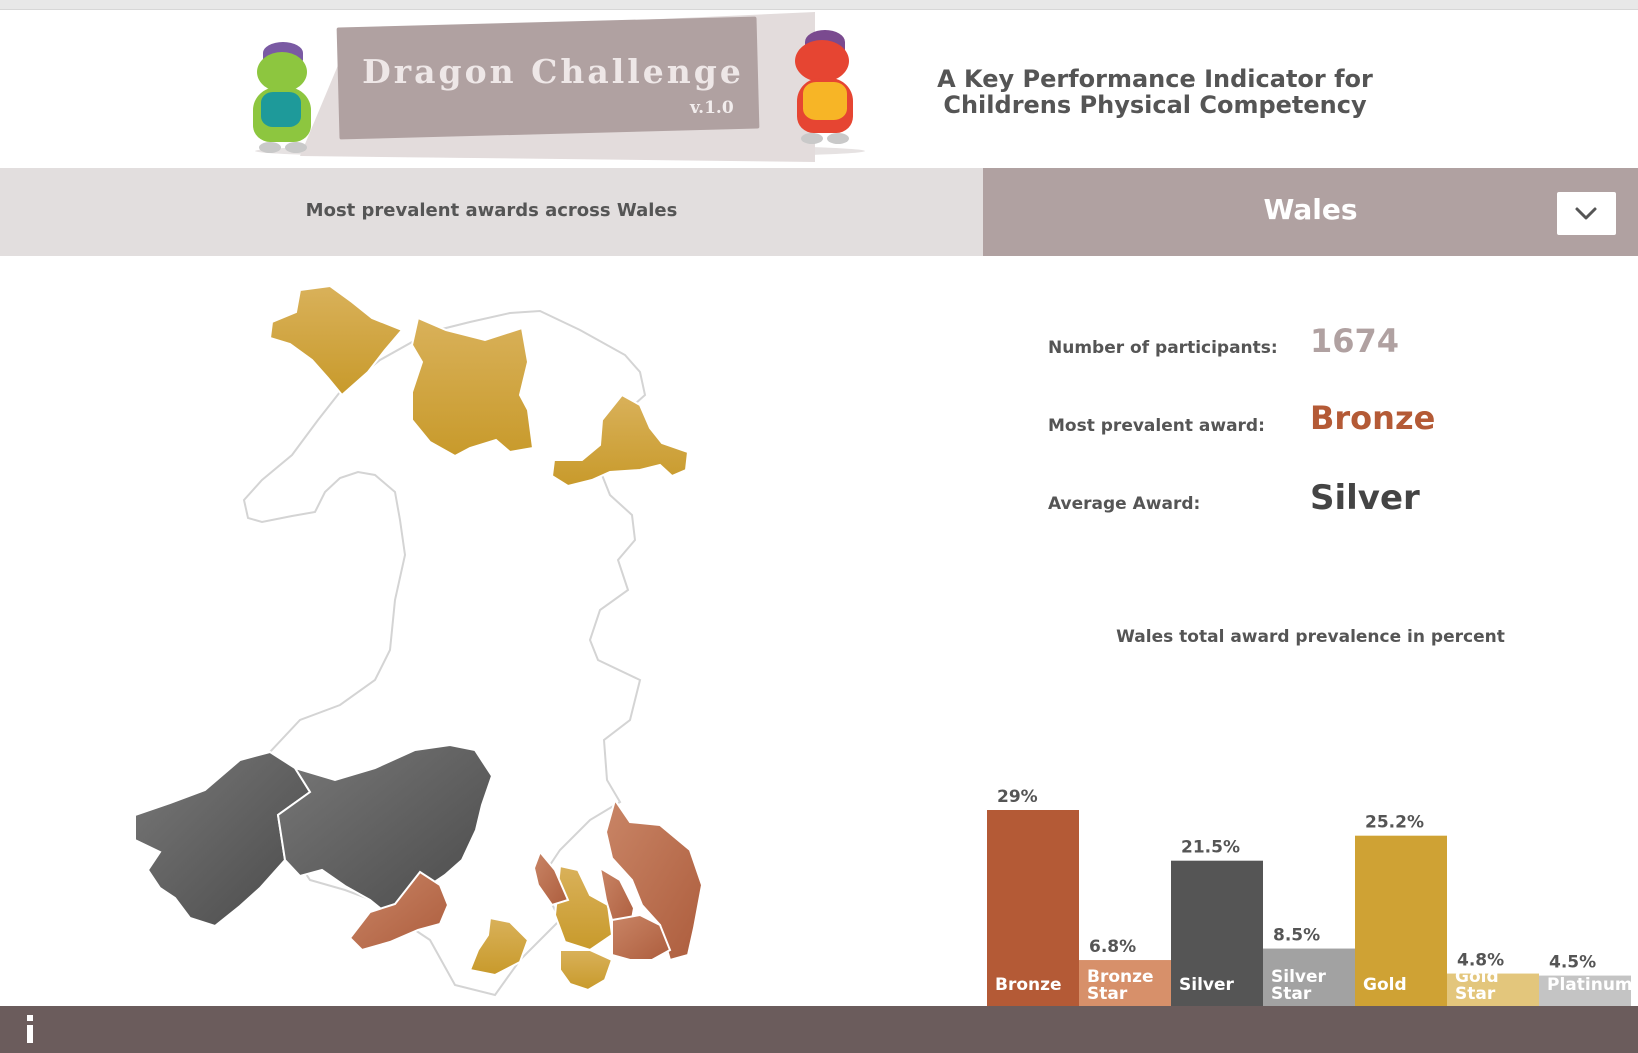 This screenshot has width=1638, height=1053. Describe the element at coordinates (1217, 933) in the screenshot. I see `bar-silver` at that location.